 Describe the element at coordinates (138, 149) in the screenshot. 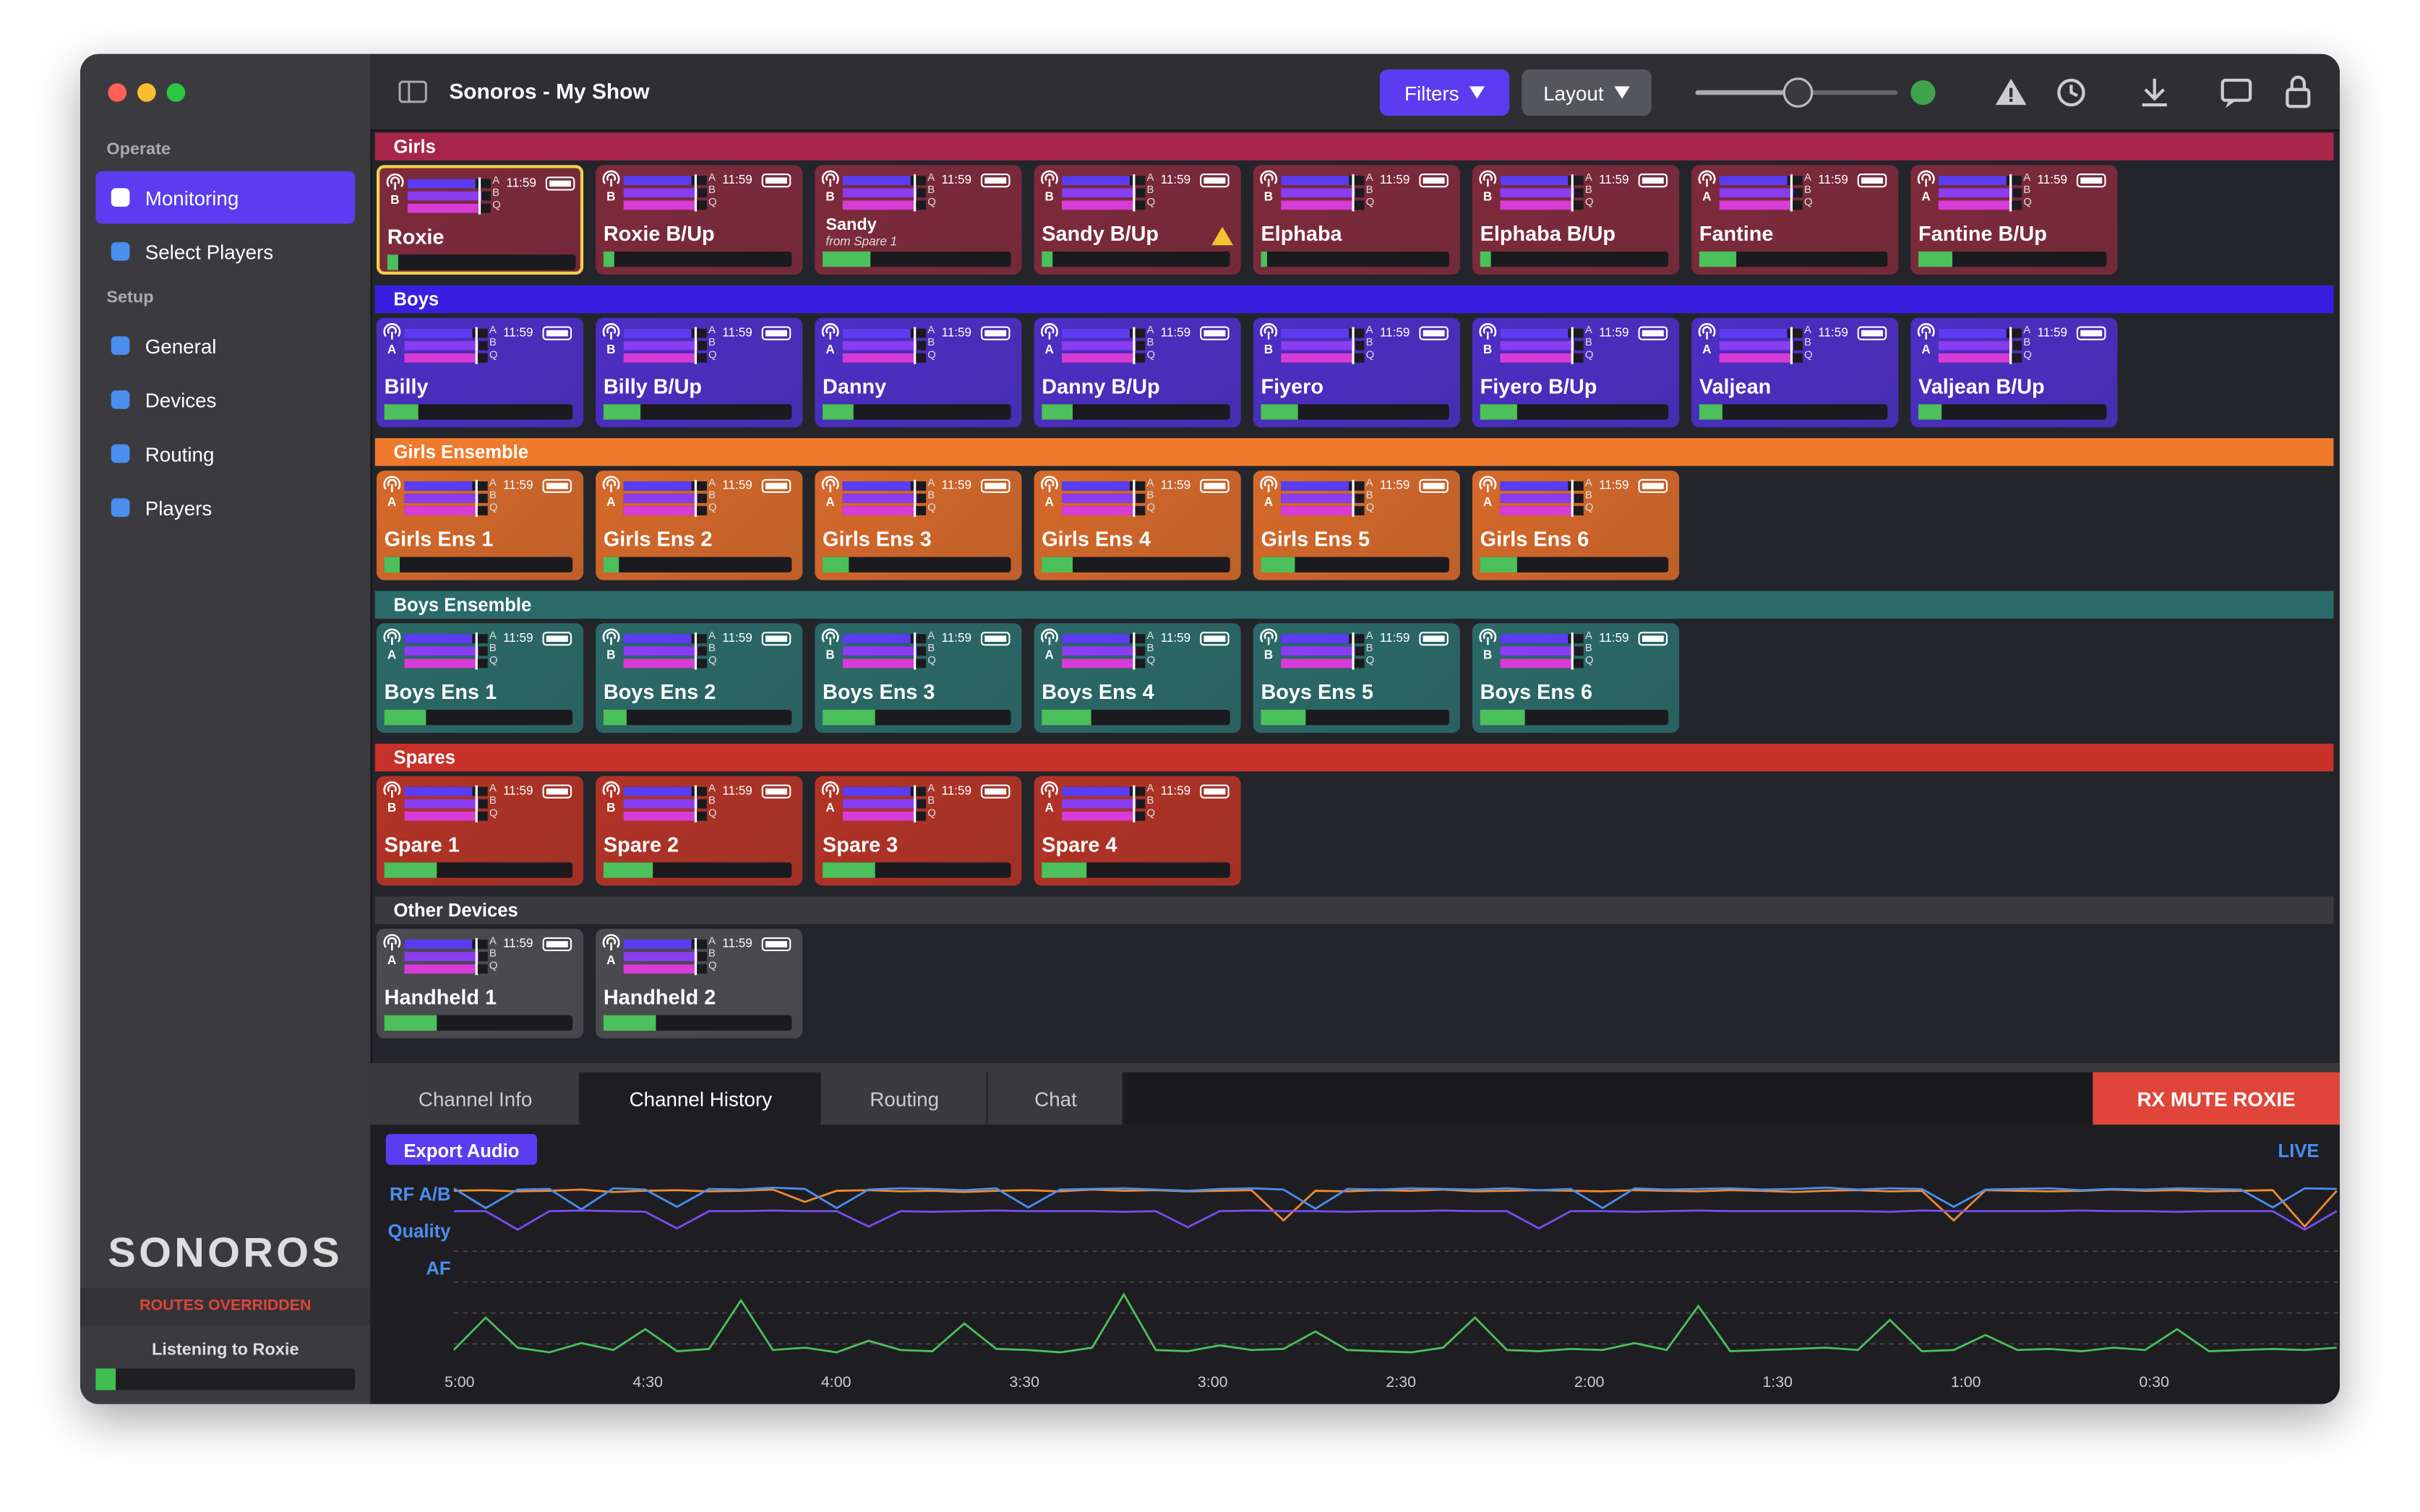

I see `section-title: Operate` at that location.